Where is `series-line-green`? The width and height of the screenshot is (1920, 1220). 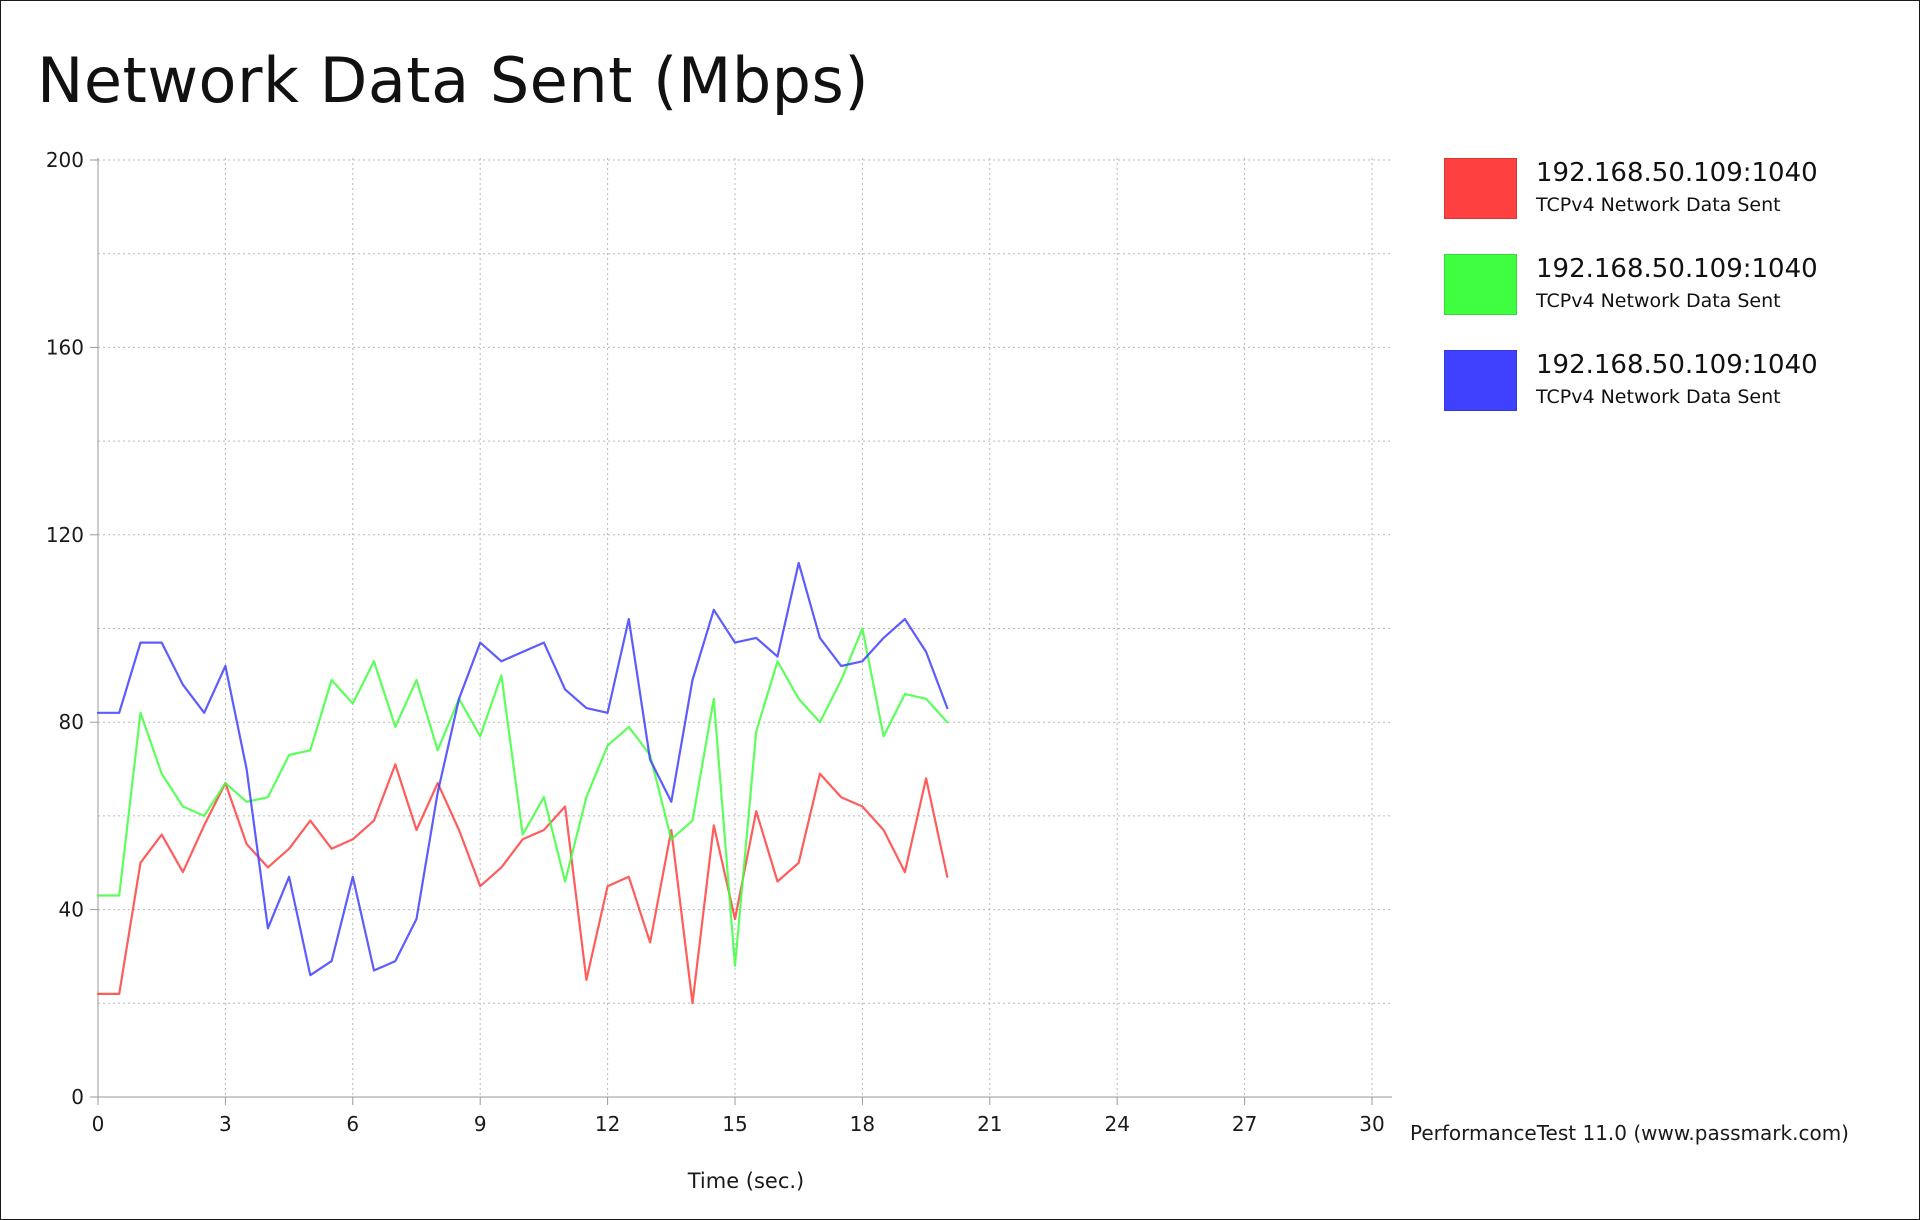 series-line-green is located at coordinates (522, 797).